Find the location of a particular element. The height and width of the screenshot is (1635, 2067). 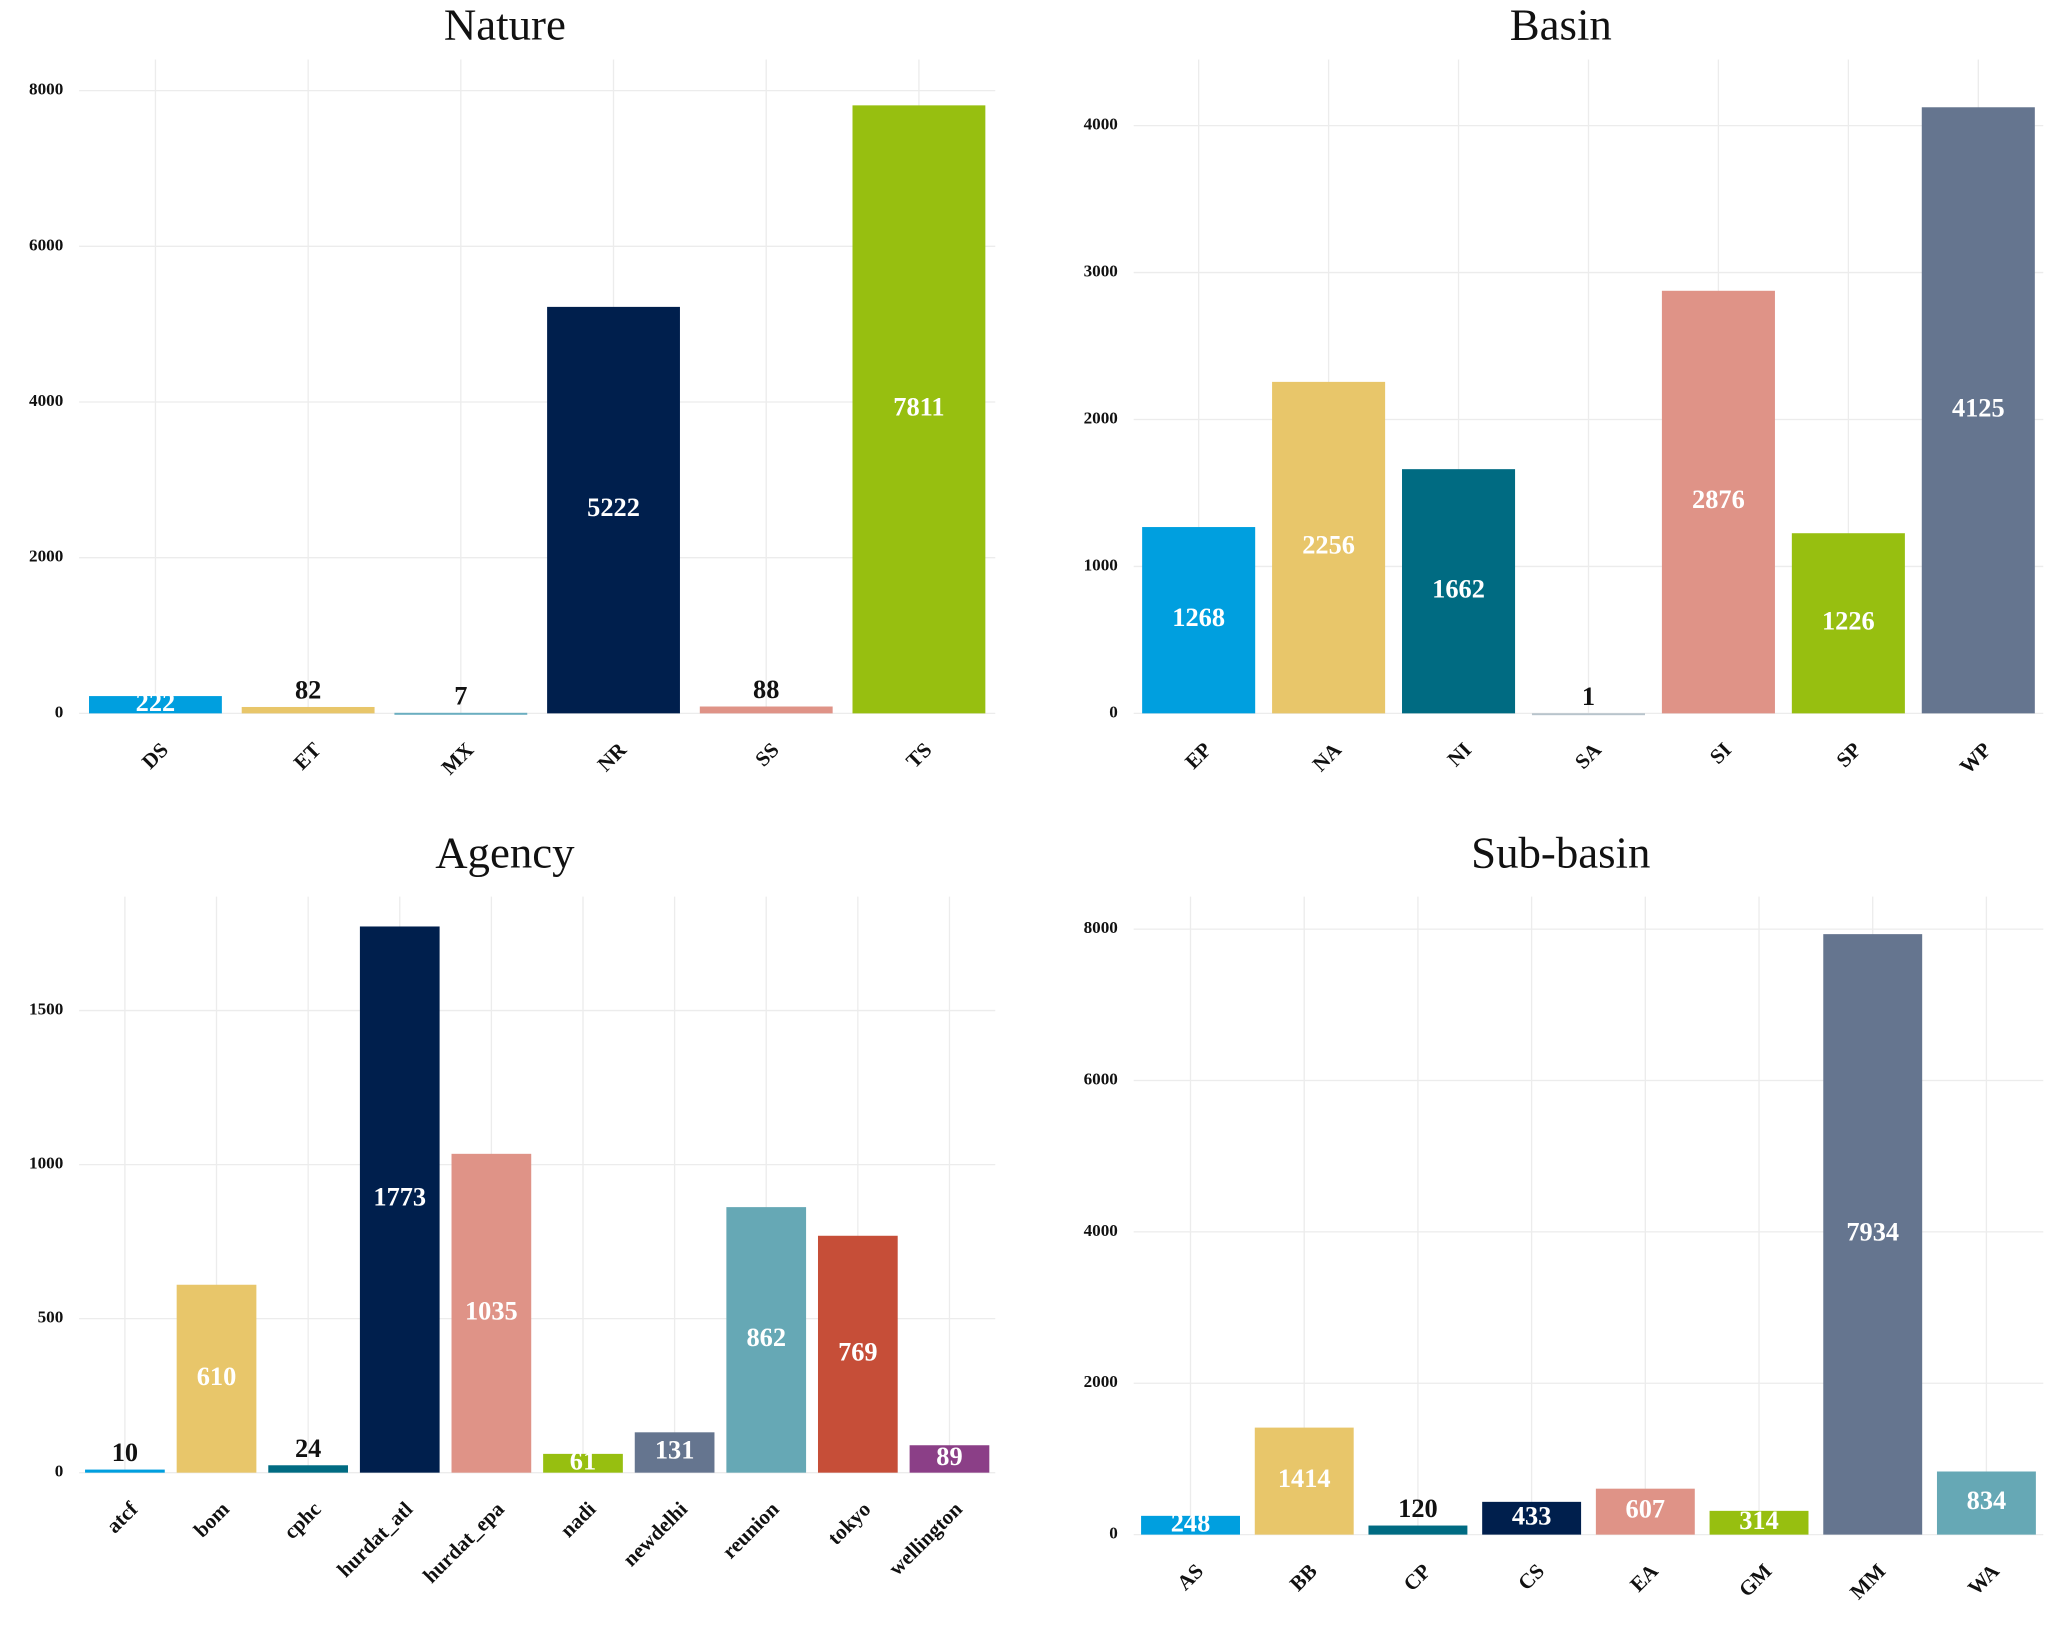

value-label: 610 is located at coordinates (217, 1376).